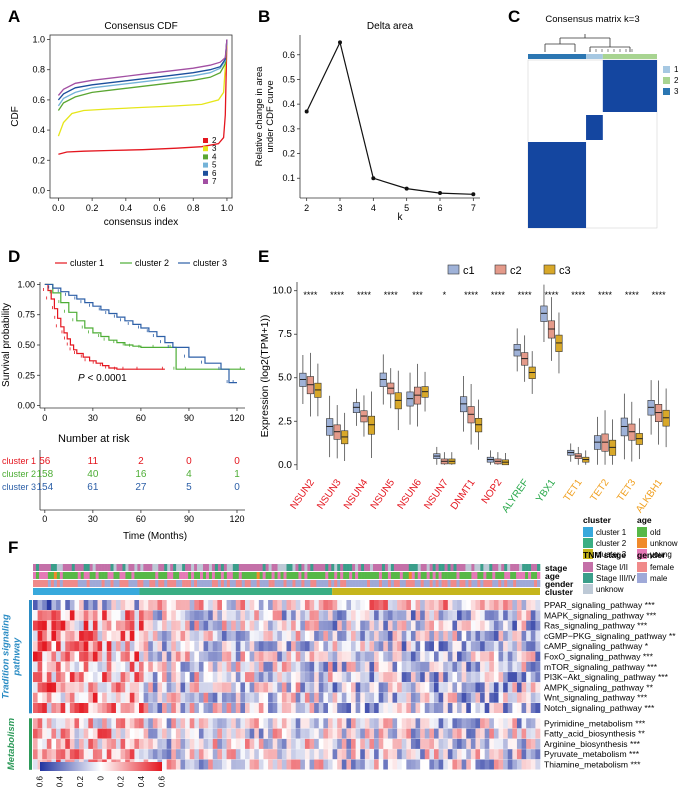  What do you see at coordinates (616, 578) in the screenshot?
I see `legend-item-label: Stage III/IV` at bounding box center [616, 578].